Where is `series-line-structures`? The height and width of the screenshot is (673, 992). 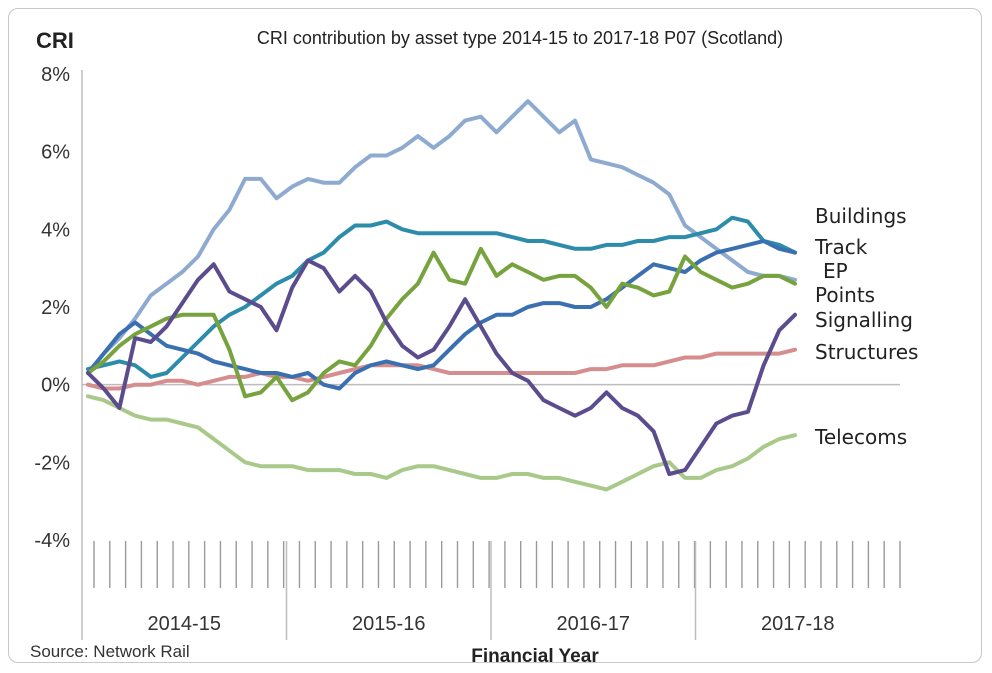
series-line-structures is located at coordinates (441, 369).